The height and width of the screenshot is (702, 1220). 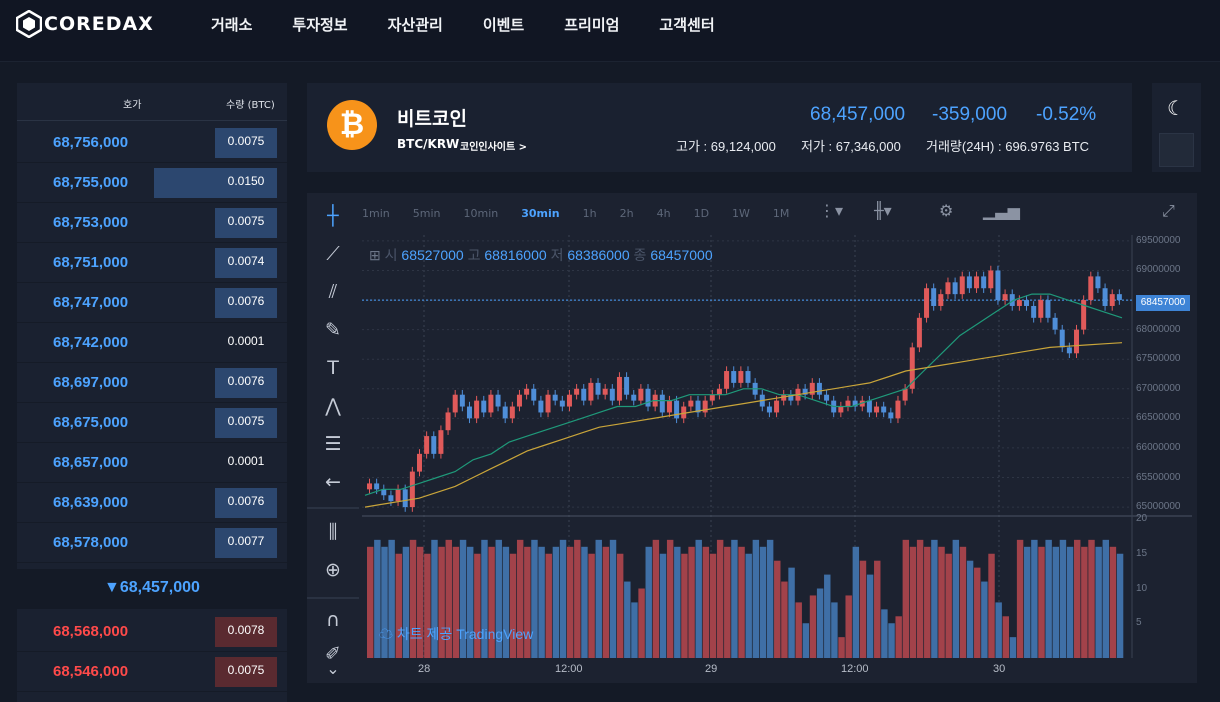 What do you see at coordinates (741, 213) in the screenshot?
I see `timeframe-1w: 1W` at bounding box center [741, 213].